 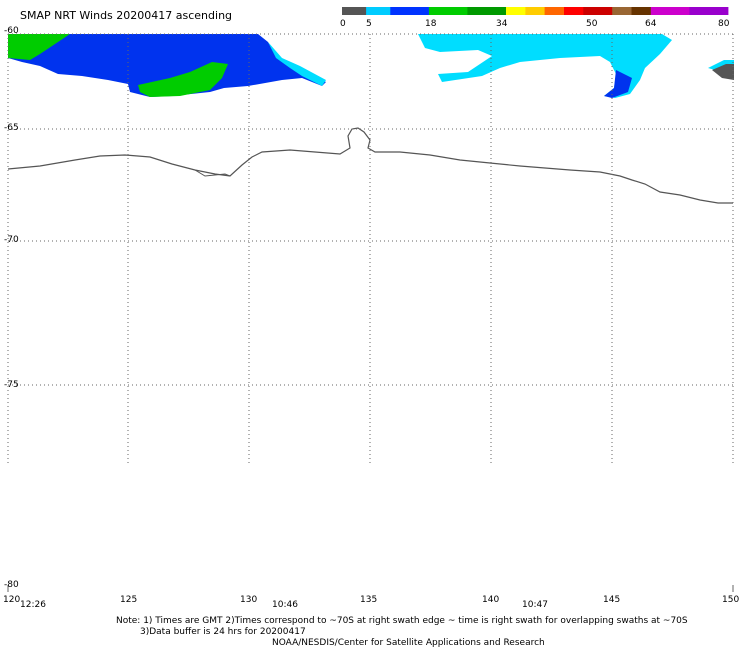 What do you see at coordinates (11, 240) in the screenshot?
I see `lat-label-70: -70` at bounding box center [11, 240].